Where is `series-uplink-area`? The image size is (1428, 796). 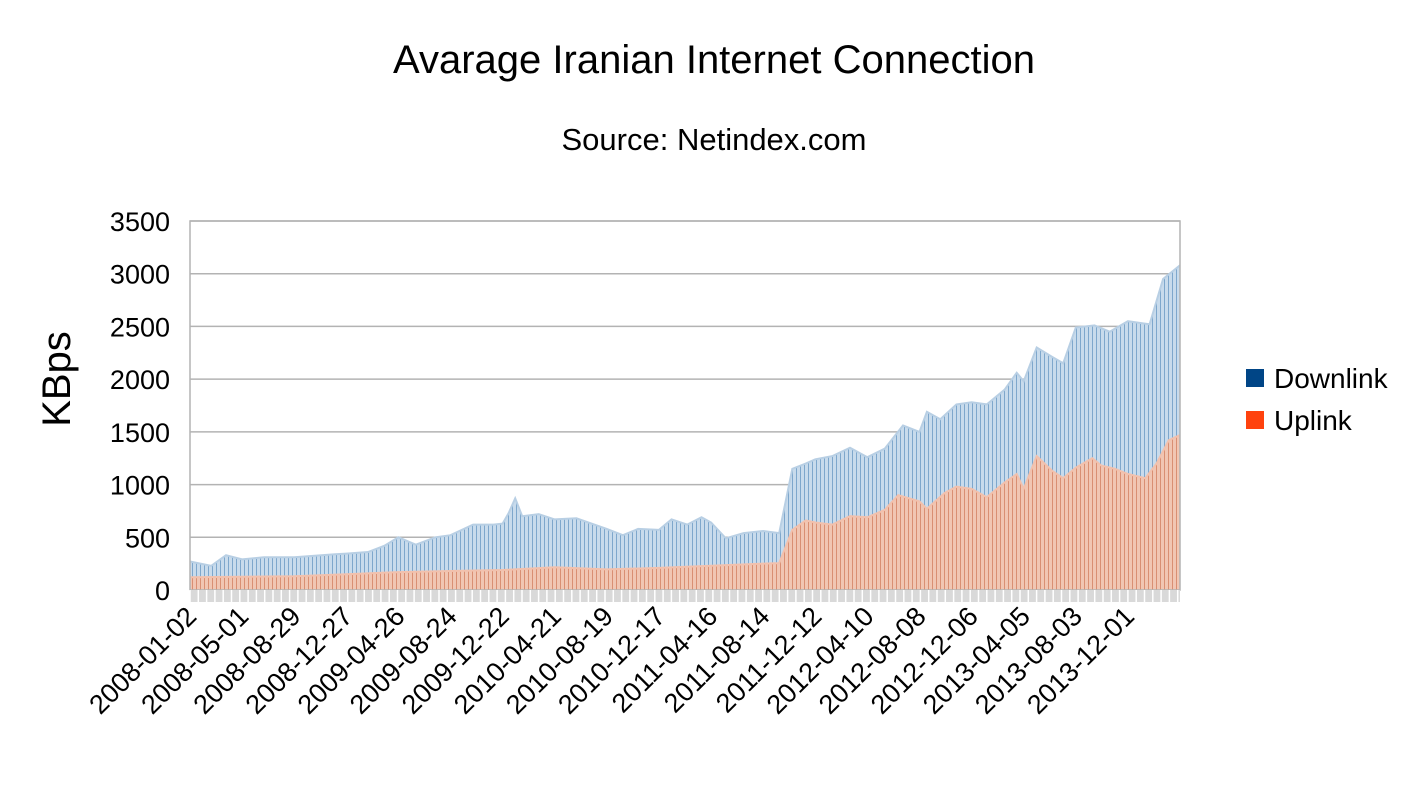
series-uplink-area is located at coordinates (685, 512).